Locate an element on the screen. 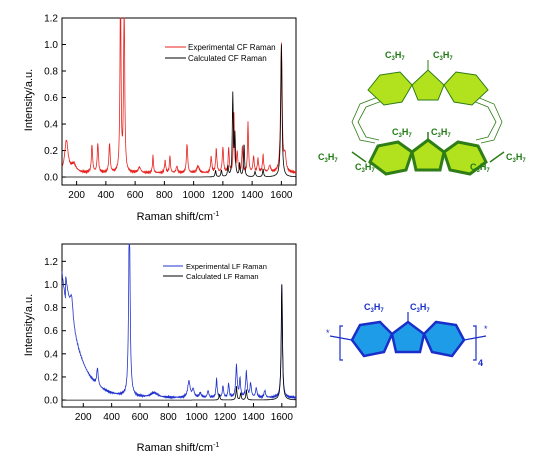  cf-side-linkers is located at coordinates (427, 120).